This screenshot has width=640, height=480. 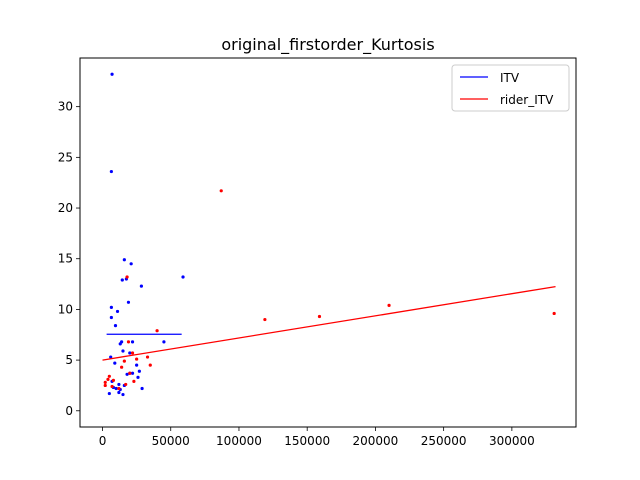 What do you see at coordinates (327, 45) in the screenshot?
I see `chart-title: original_firstorder_Kurtosis` at bounding box center [327, 45].